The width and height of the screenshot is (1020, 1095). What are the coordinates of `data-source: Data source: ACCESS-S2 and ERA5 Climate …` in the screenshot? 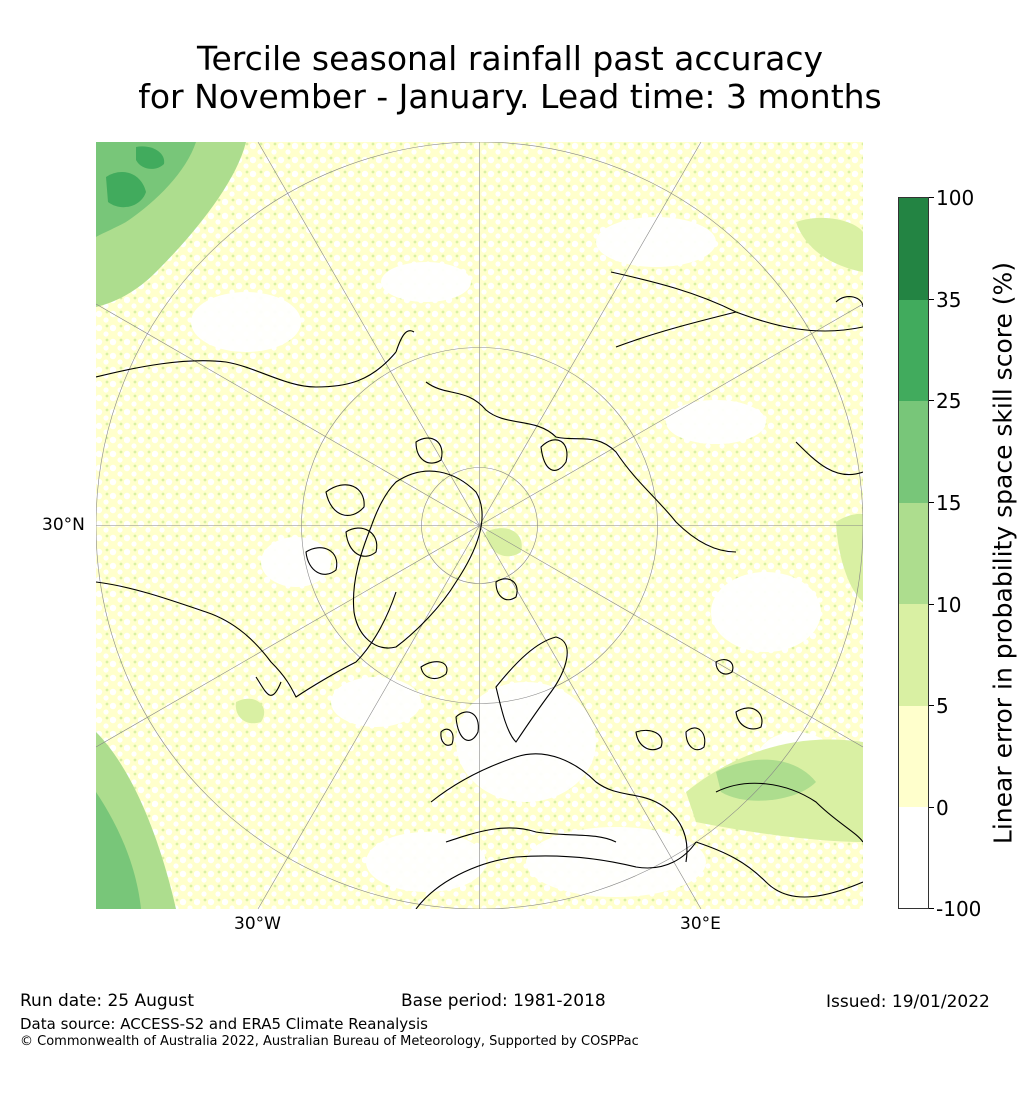 It's located at (224, 1024).